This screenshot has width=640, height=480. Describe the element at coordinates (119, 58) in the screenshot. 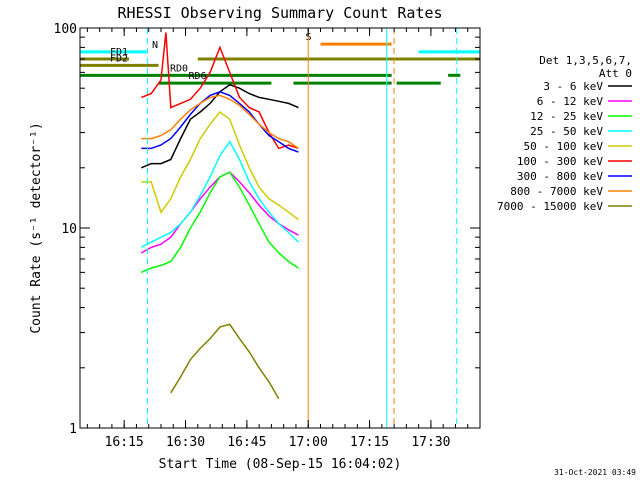

I see `flag-label-fd2: FD2` at that location.